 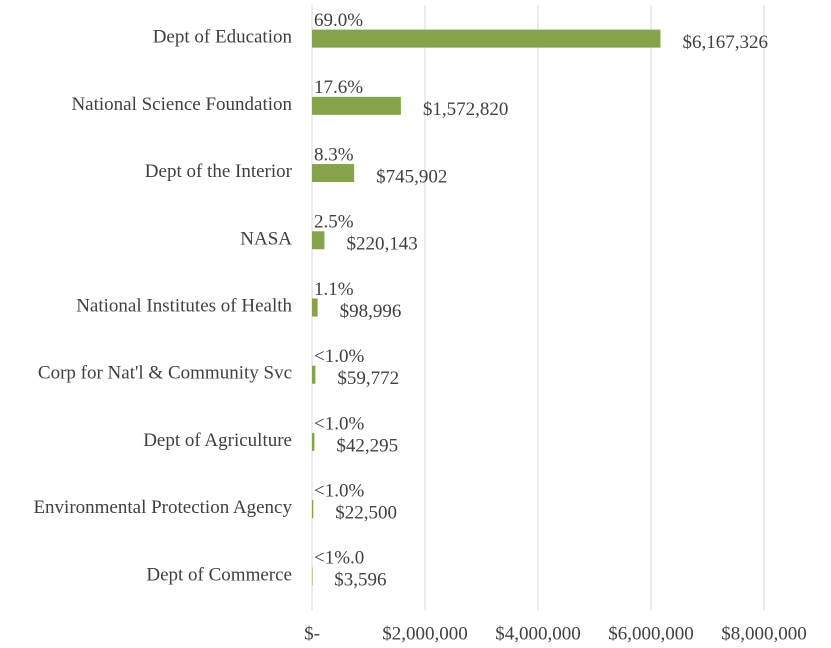 What do you see at coordinates (381, 244) in the screenshot?
I see `value-label: $220,143` at bounding box center [381, 244].